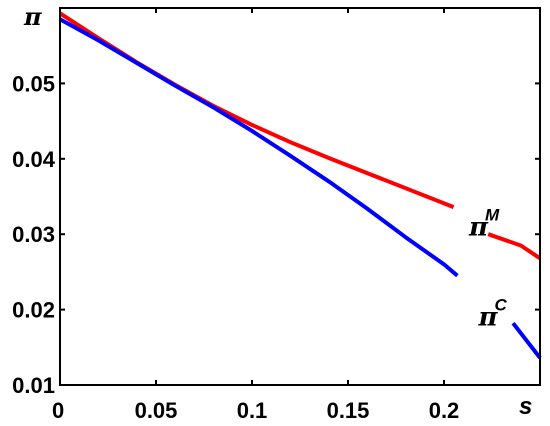 This screenshot has width=550, height=426. What do you see at coordinates (444, 410) in the screenshot?
I see `x-tick-label: 0.2` at bounding box center [444, 410].